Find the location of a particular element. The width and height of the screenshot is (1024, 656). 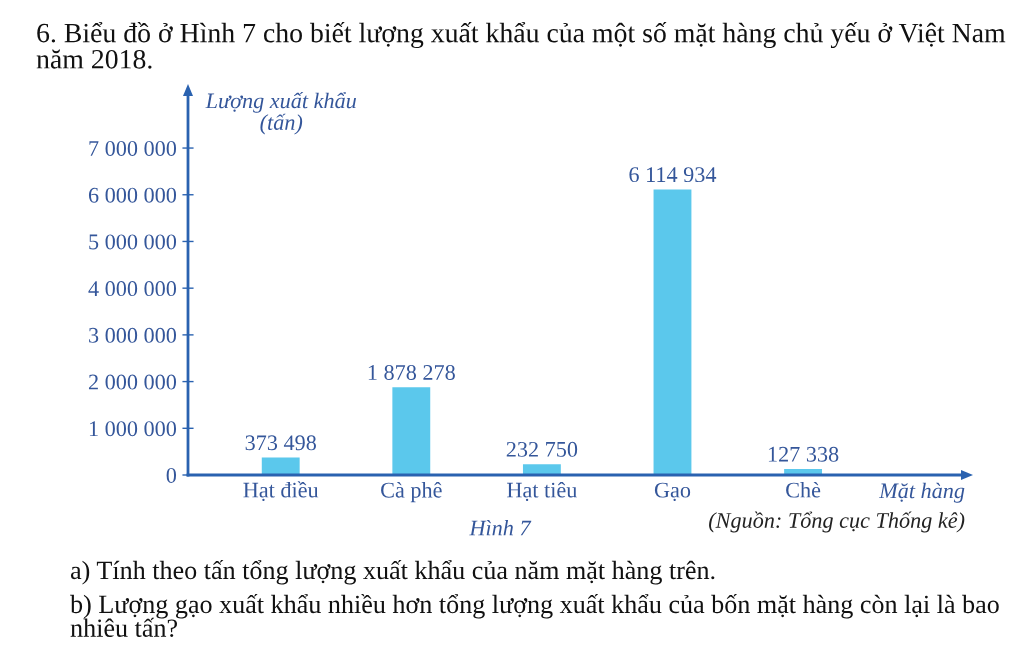

y-tick-label: 0 is located at coordinates (171, 475).